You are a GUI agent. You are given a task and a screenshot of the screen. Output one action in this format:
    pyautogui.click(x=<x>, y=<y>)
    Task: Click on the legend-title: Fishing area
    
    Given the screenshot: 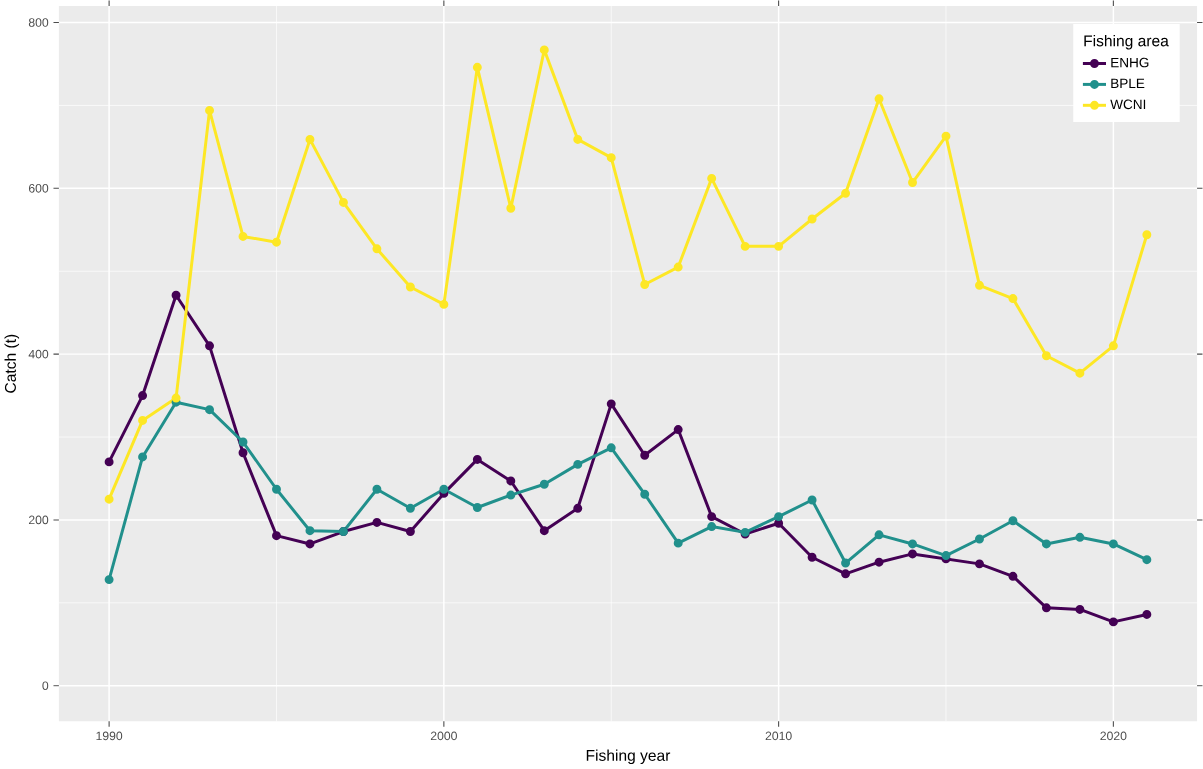 What is the action you would take?
    pyautogui.click(x=1126, y=42)
    